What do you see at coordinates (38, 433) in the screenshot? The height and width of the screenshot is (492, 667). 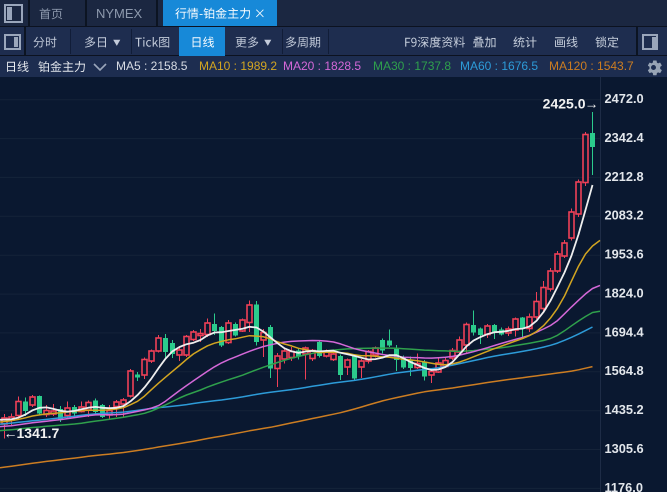 I see `svg-text: 1341.7` at bounding box center [38, 433].